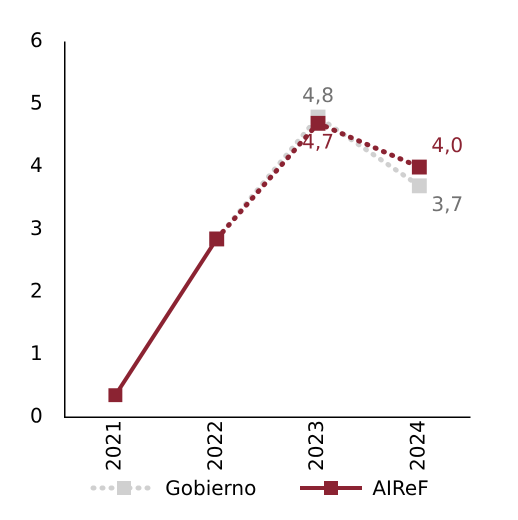  Describe the element at coordinates (318, 95) in the screenshot. I see `data-label: 4,8` at that location.